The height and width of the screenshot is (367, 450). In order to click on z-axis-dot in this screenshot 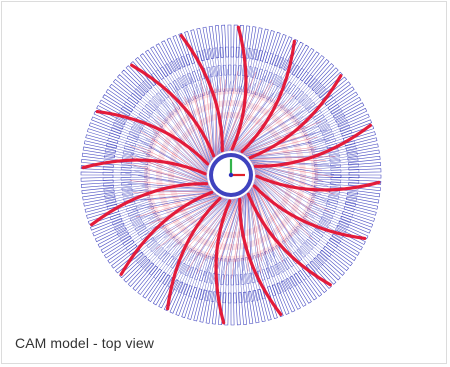, I will do `click(231, 175)`.